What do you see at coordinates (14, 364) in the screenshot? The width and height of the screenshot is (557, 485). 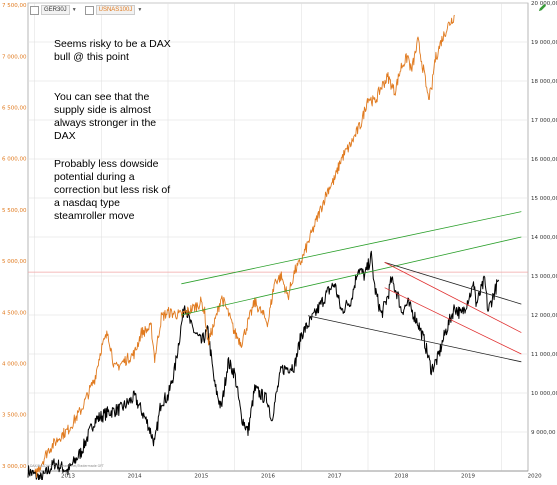 I see `left-tick-label: 4 000,00` at bounding box center [14, 364].